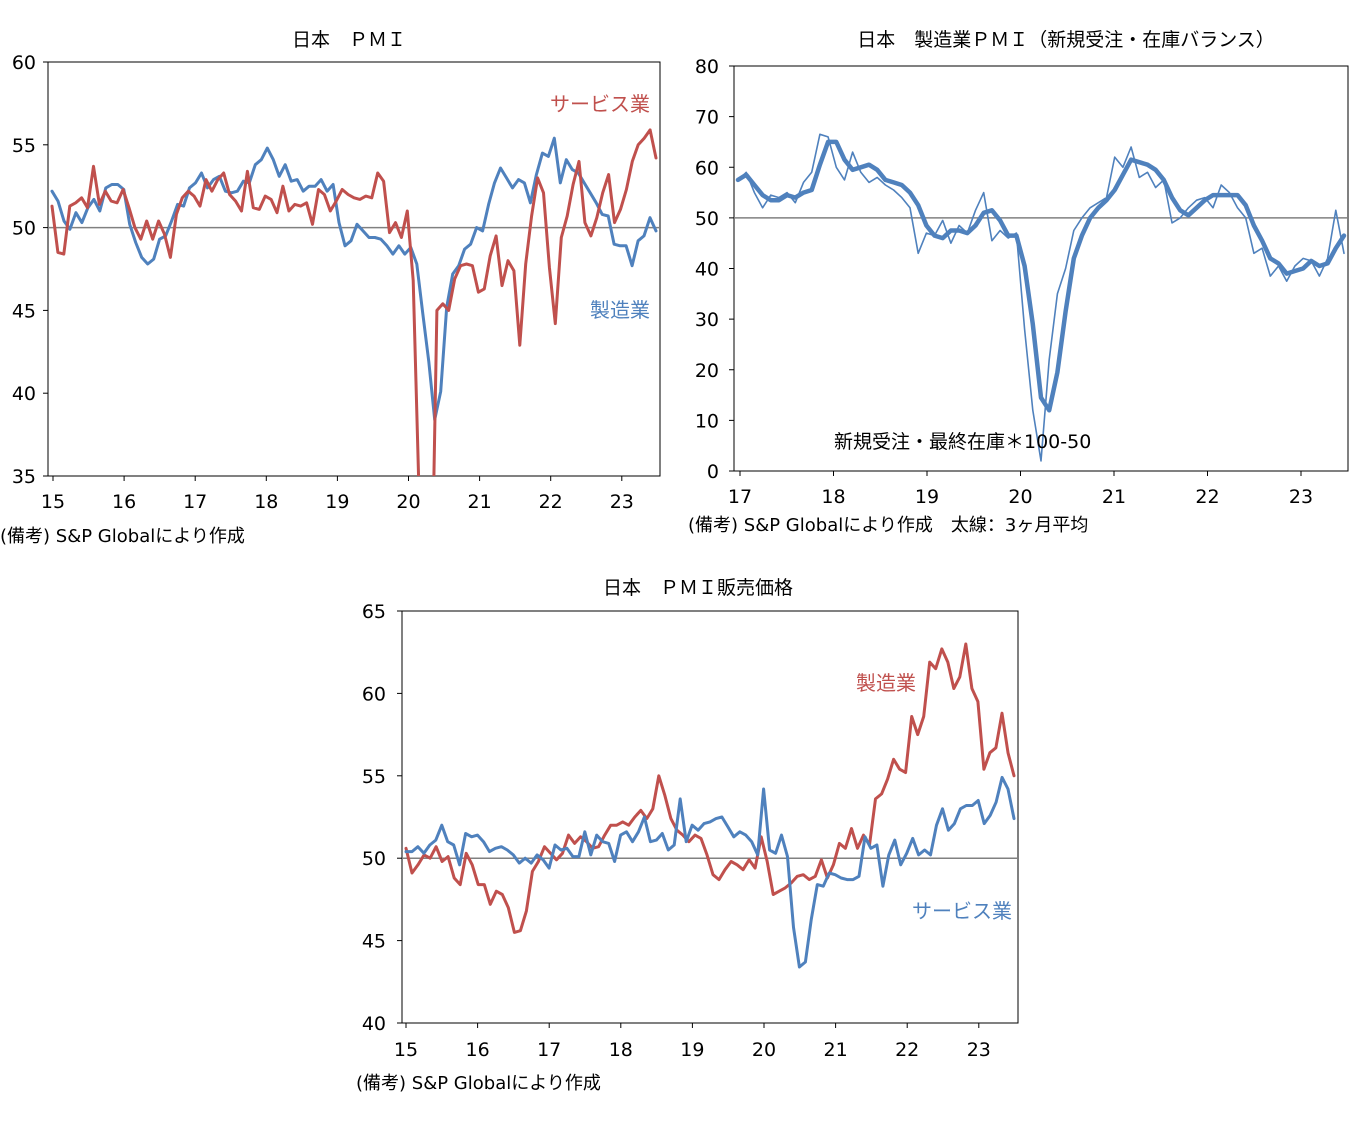 The width and height of the screenshot is (1364, 1141). What do you see at coordinates (886, 683) in the screenshot?
I see `prices-series-label-manufacturing: 製造業` at bounding box center [886, 683].